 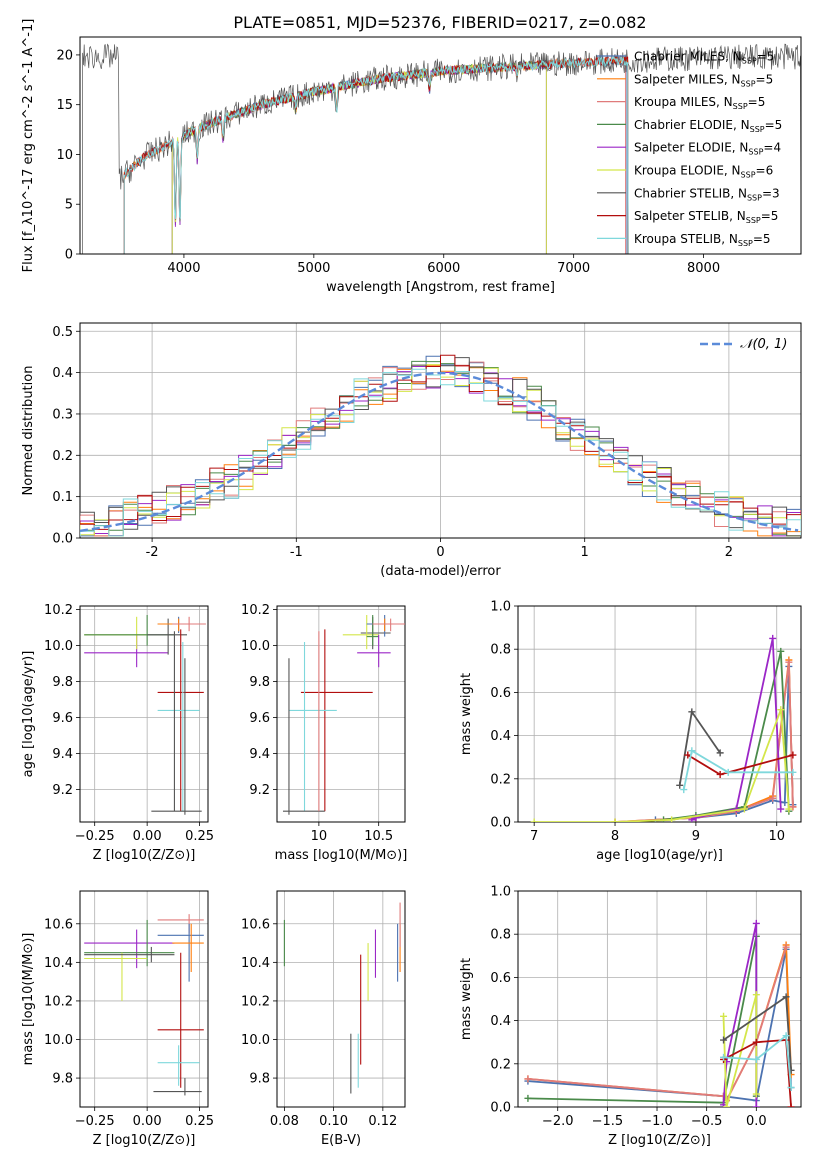 What do you see at coordinates (500, 693) in the screenshot?
I see `y-tick-label: 0.6` at bounding box center [500, 693].